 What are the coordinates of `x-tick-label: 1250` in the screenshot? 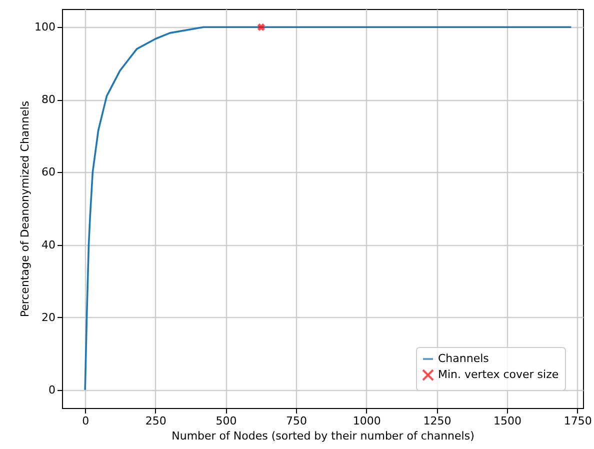 It's located at (437, 421).